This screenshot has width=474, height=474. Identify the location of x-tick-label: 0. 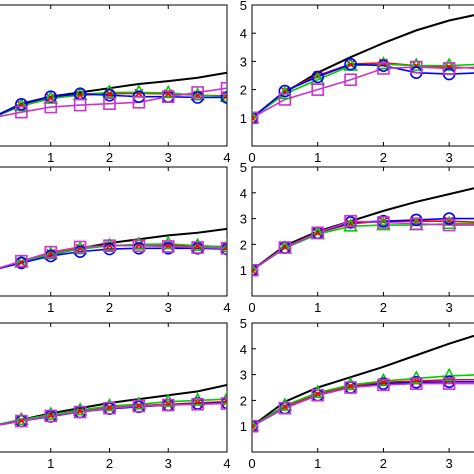
(251, 157).